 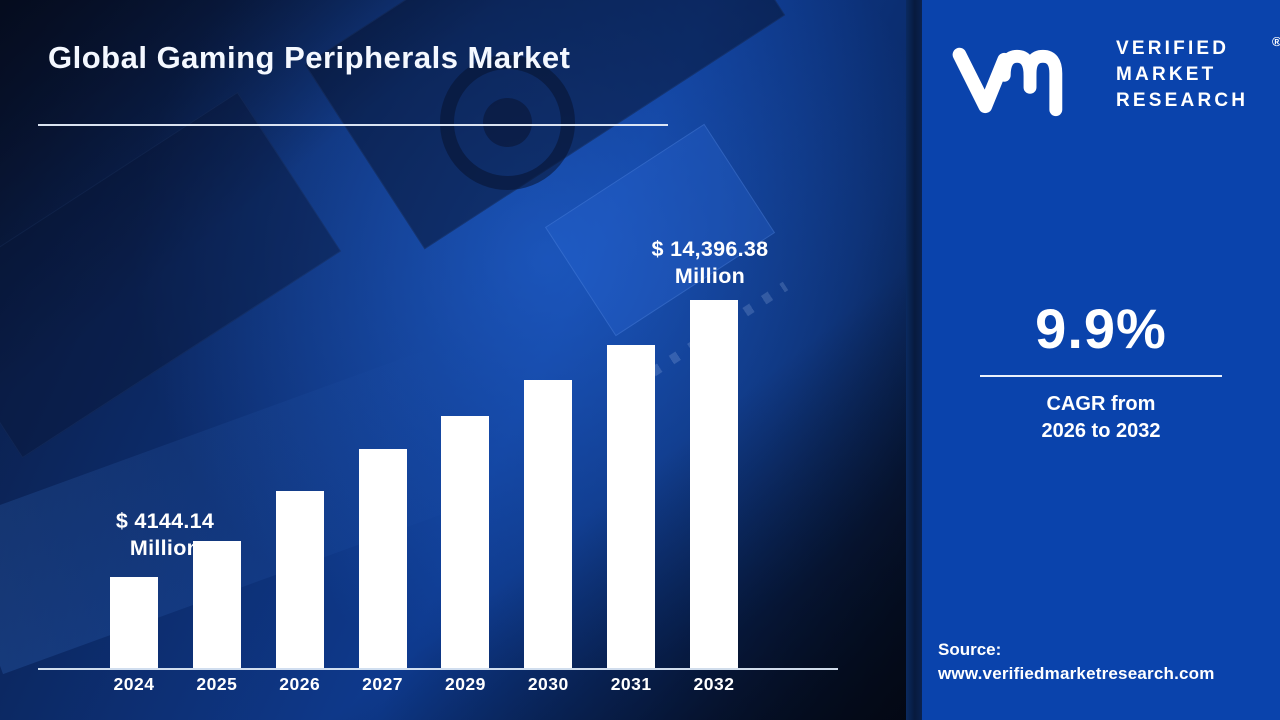 What do you see at coordinates (914, 360) in the screenshot?
I see `panel-divider` at bounding box center [914, 360].